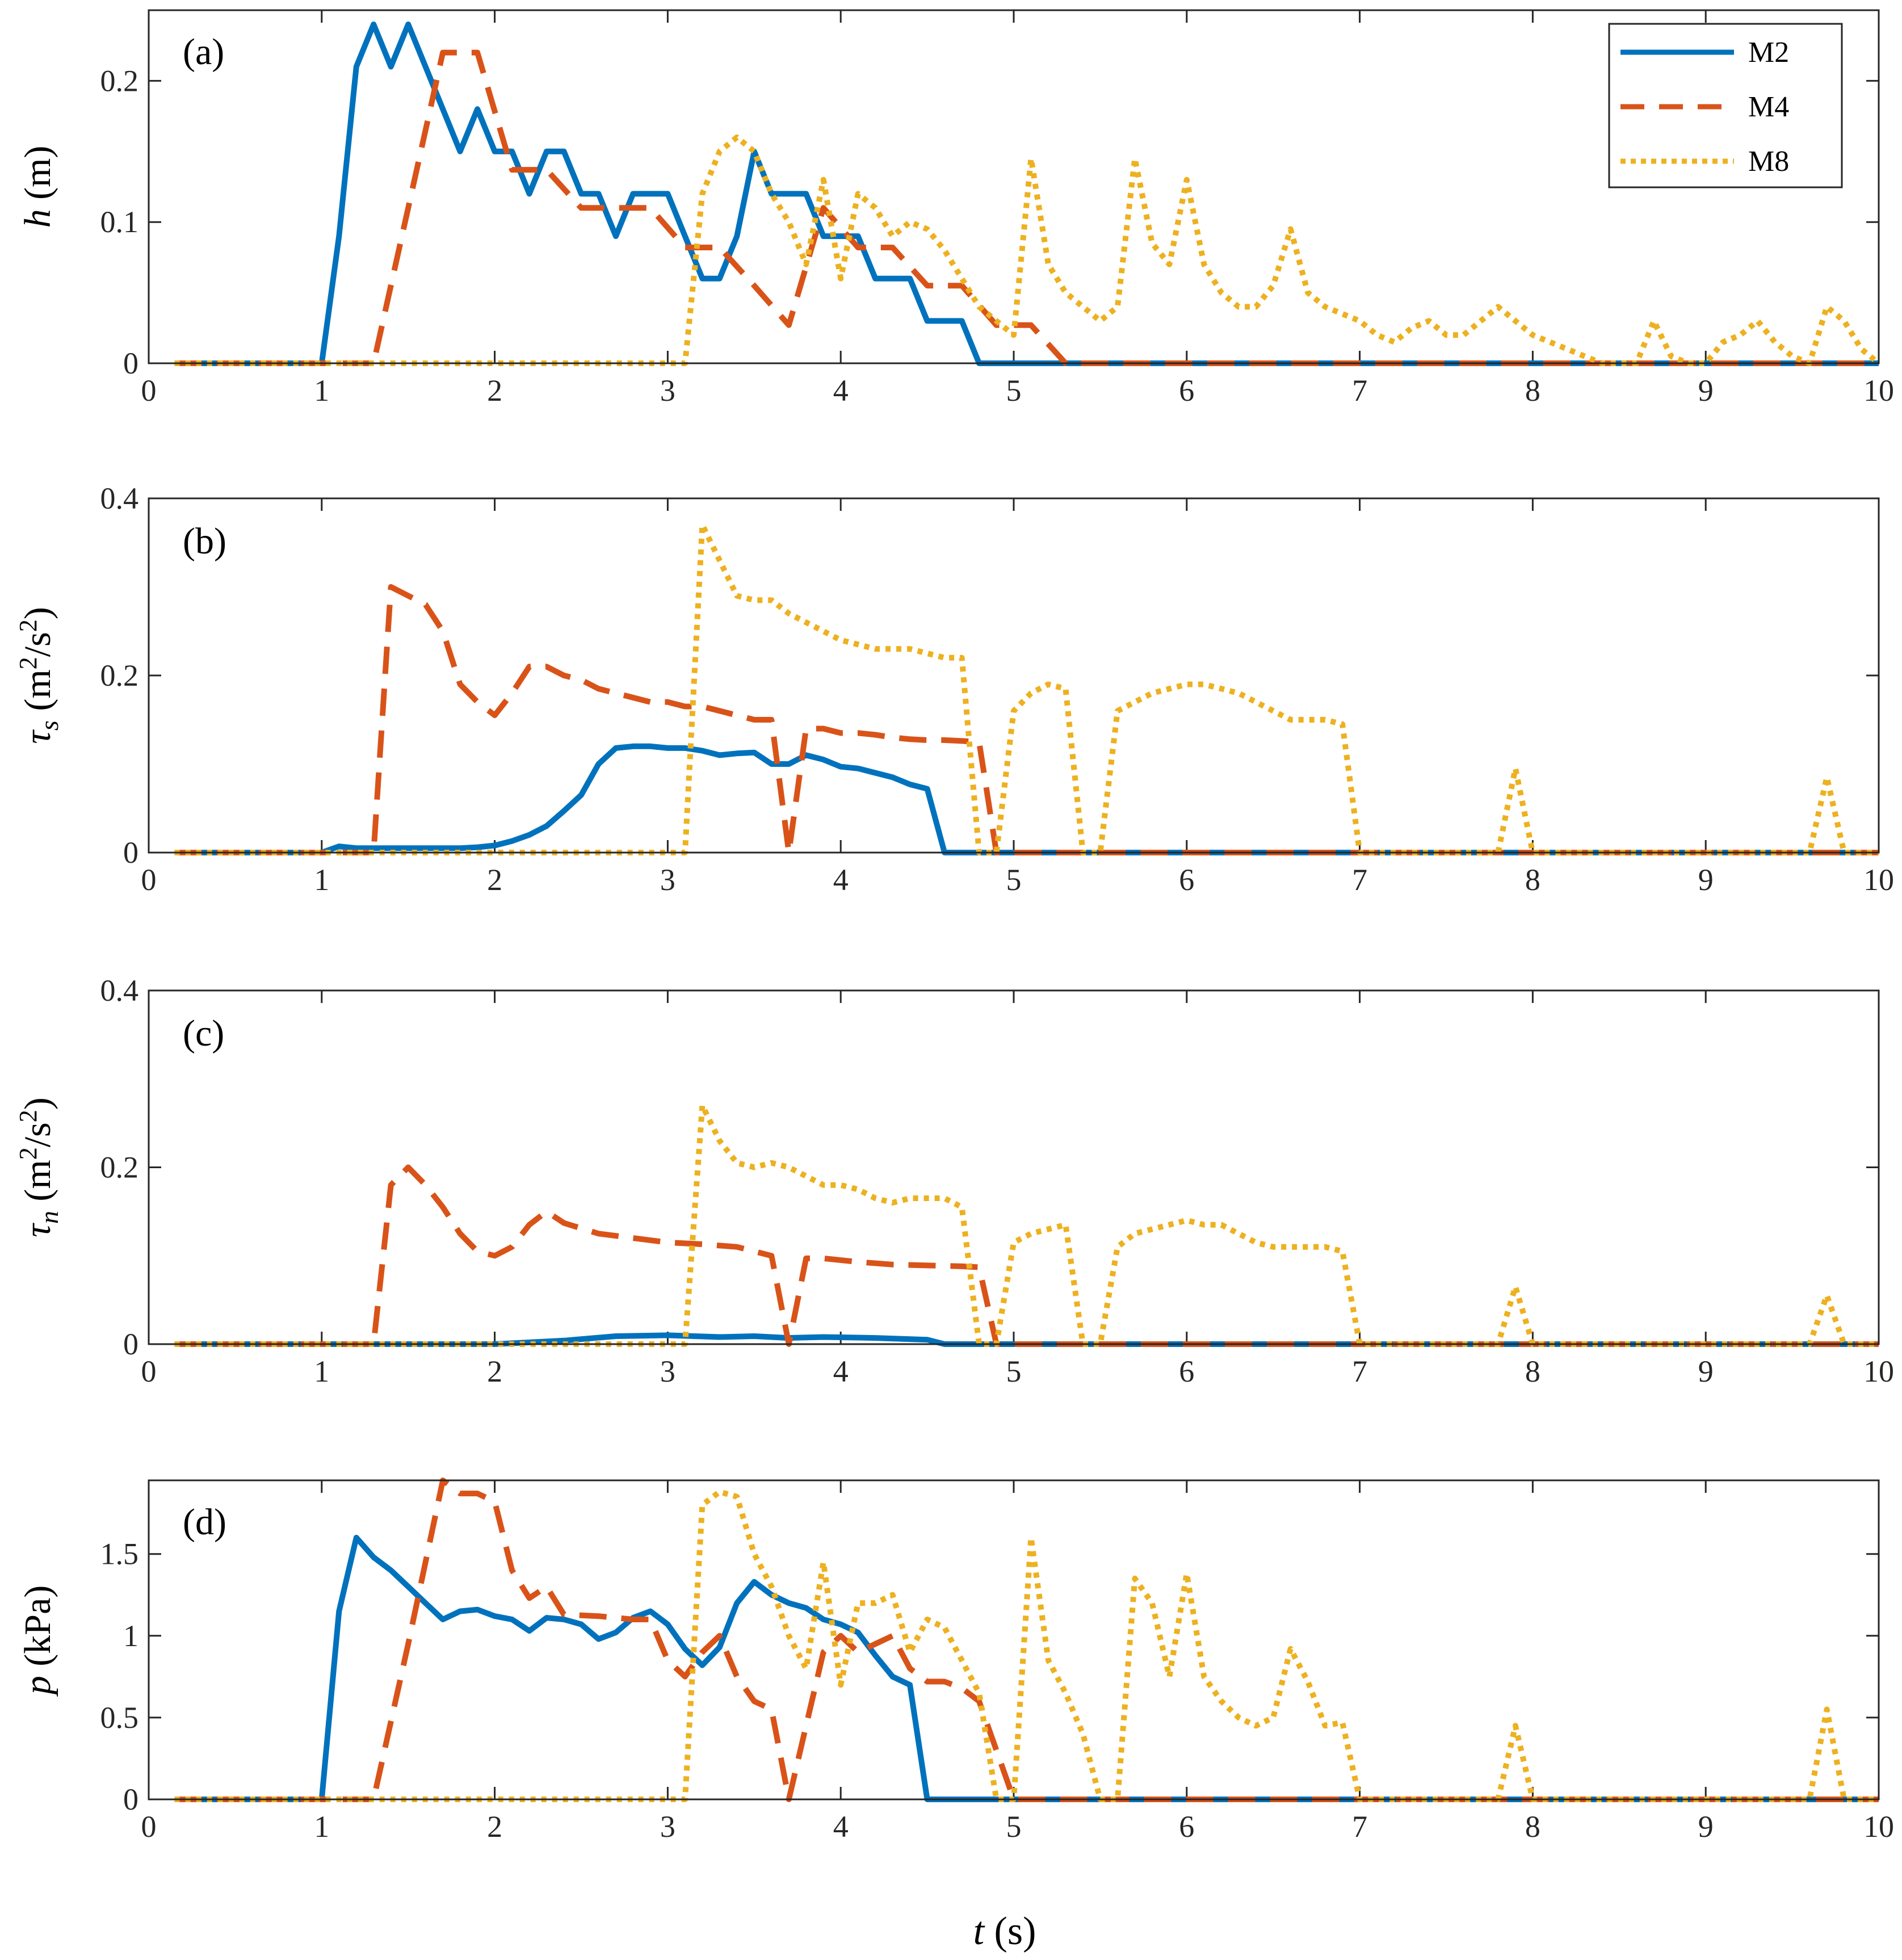 The height and width of the screenshot is (1960, 1902). I want to click on y-axis-label-sup: 2, so click(28, 663).